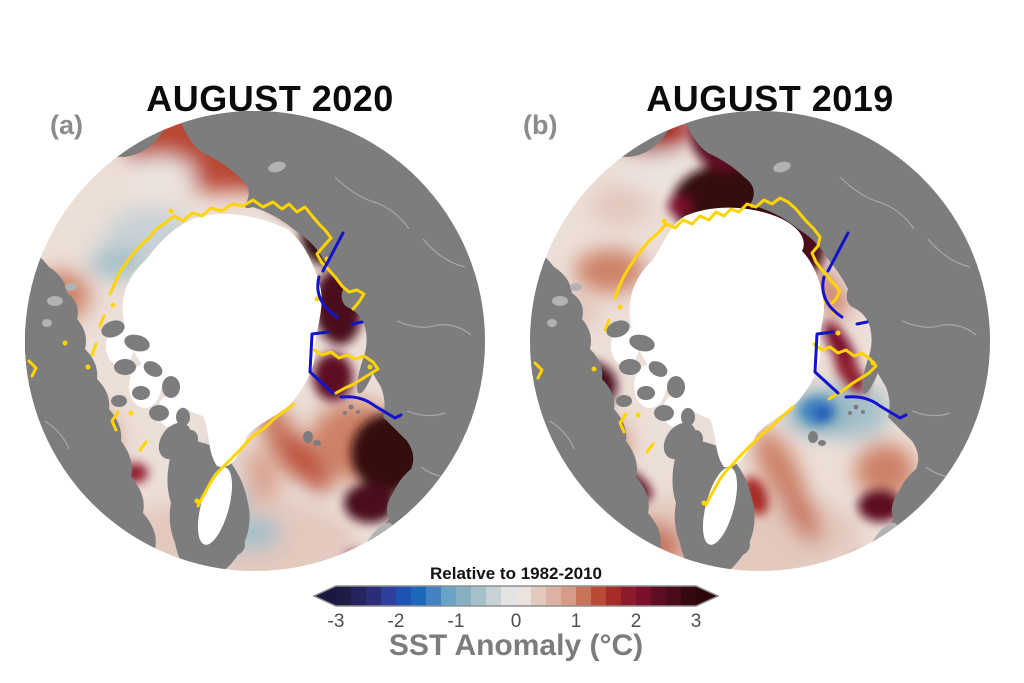  What do you see at coordinates (516, 645) in the screenshot?
I see `colorbar-title: SST Anomaly (°C)` at bounding box center [516, 645].